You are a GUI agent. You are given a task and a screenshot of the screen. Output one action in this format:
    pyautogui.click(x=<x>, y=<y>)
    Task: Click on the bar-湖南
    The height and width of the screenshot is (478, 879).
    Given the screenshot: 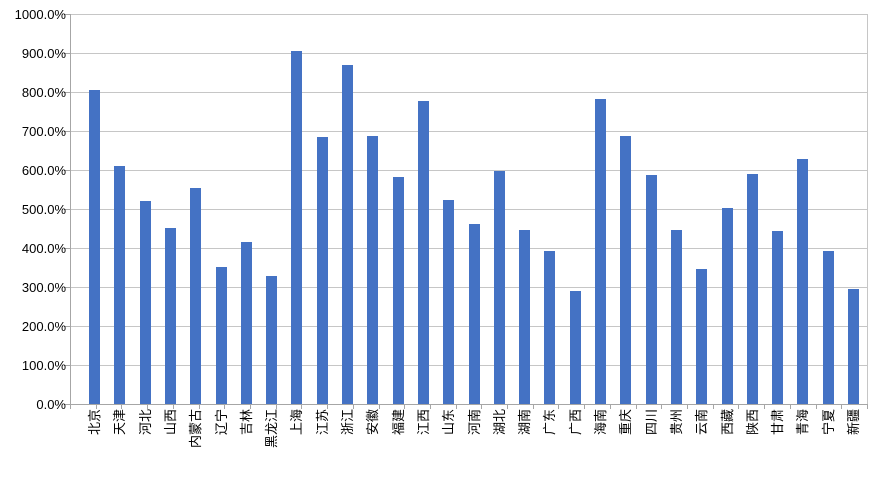 What is the action you would take?
    pyautogui.click(x=525, y=317)
    